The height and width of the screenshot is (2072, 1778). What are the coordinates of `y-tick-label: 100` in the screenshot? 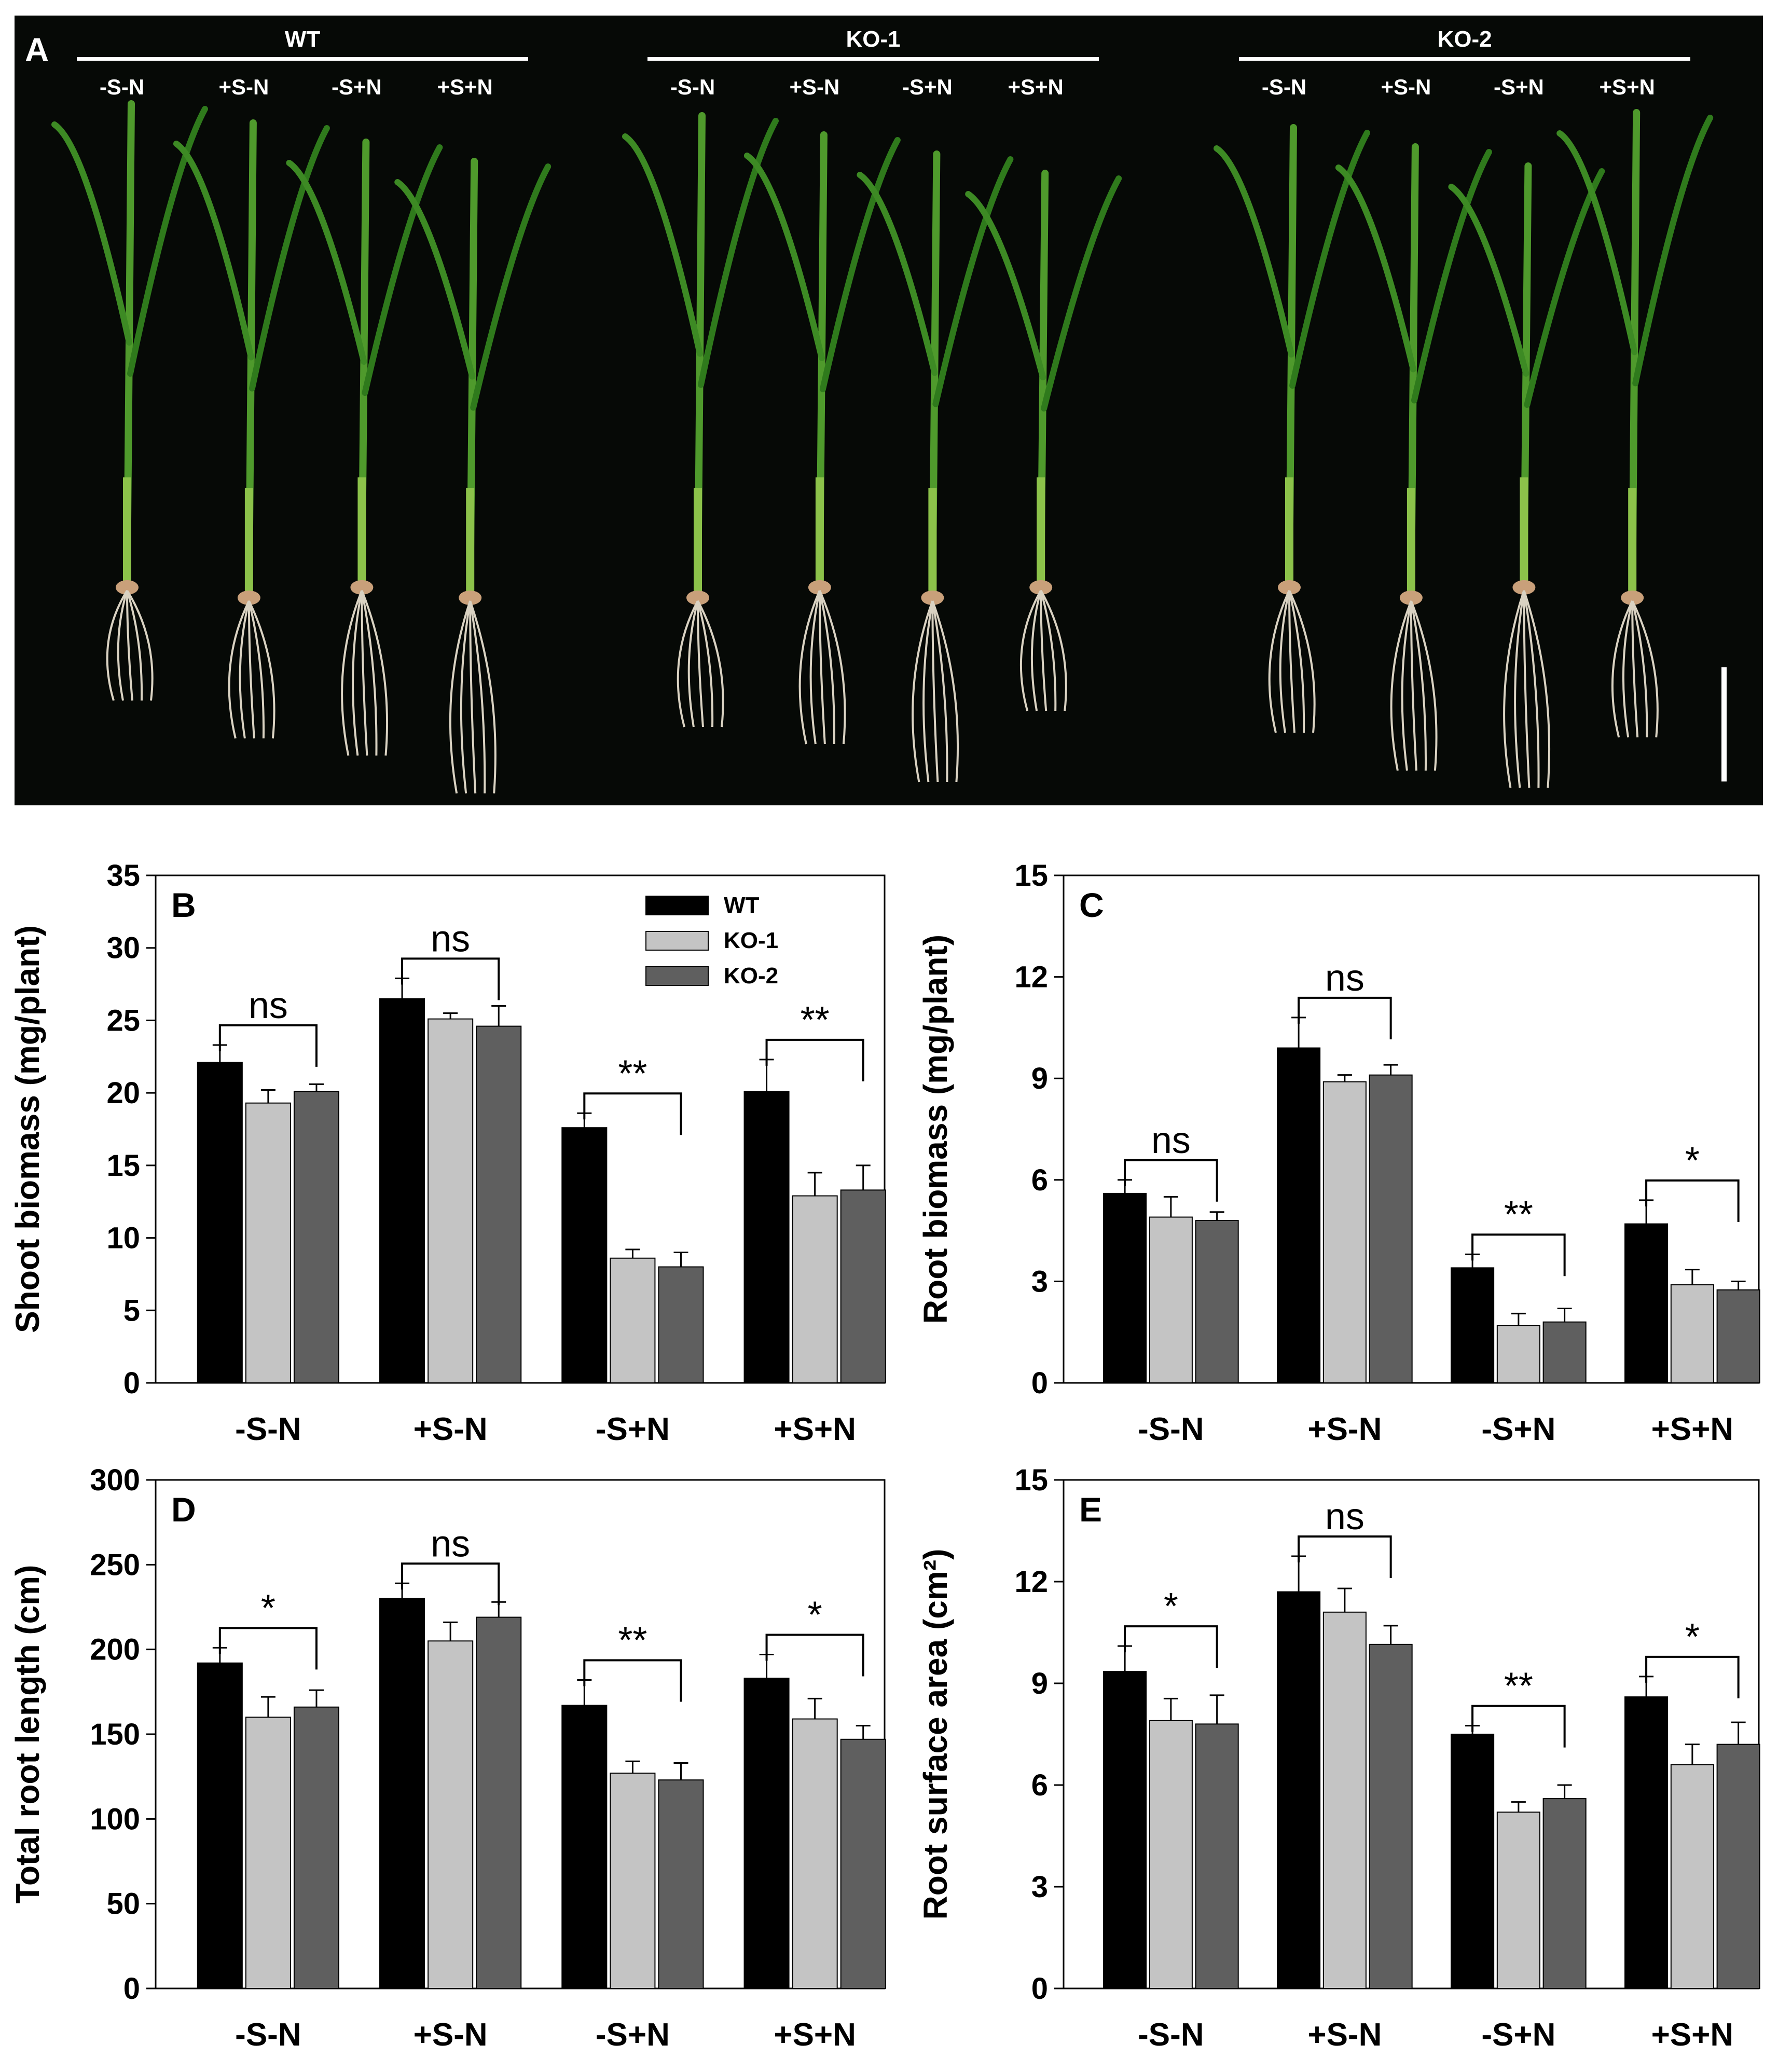 It's located at (115, 1819).